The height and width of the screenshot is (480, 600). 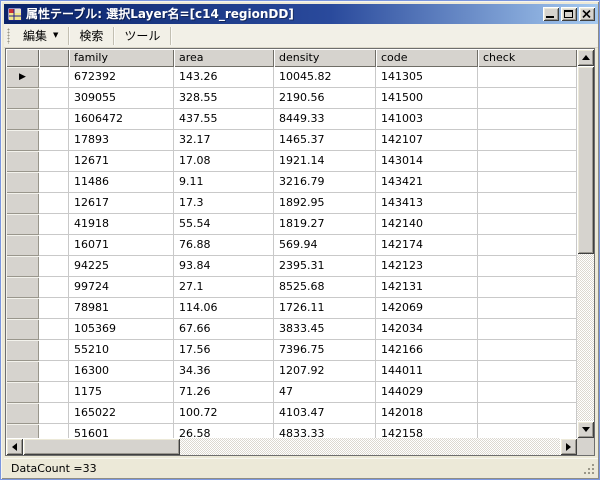 What do you see at coordinates (587, 14) in the screenshot?
I see `close-button` at bounding box center [587, 14].